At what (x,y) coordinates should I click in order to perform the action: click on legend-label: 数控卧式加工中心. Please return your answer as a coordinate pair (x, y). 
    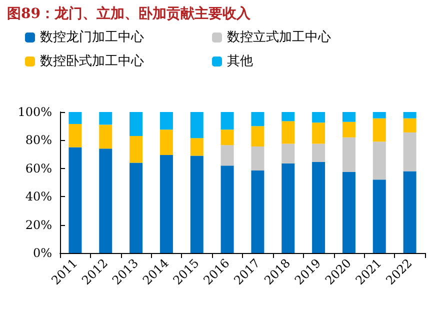
    Looking at the image, I should click on (92, 61).